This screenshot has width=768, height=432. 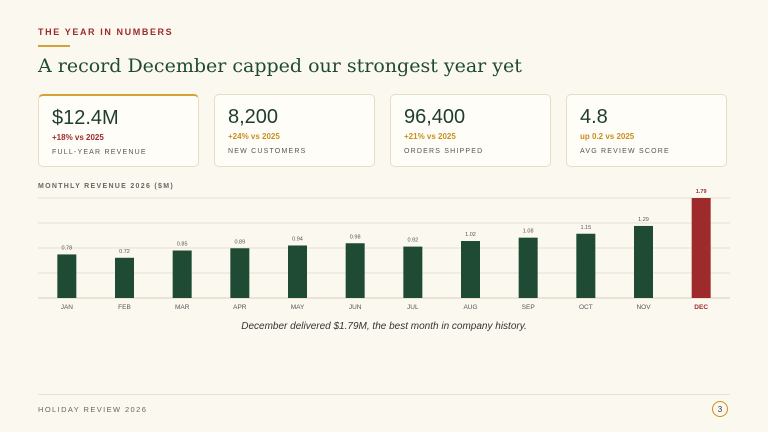 What do you see at coordinates (435, 117) in the screenshot?
I see `kpi-value: 96,400` at bounding box center [435, 117].